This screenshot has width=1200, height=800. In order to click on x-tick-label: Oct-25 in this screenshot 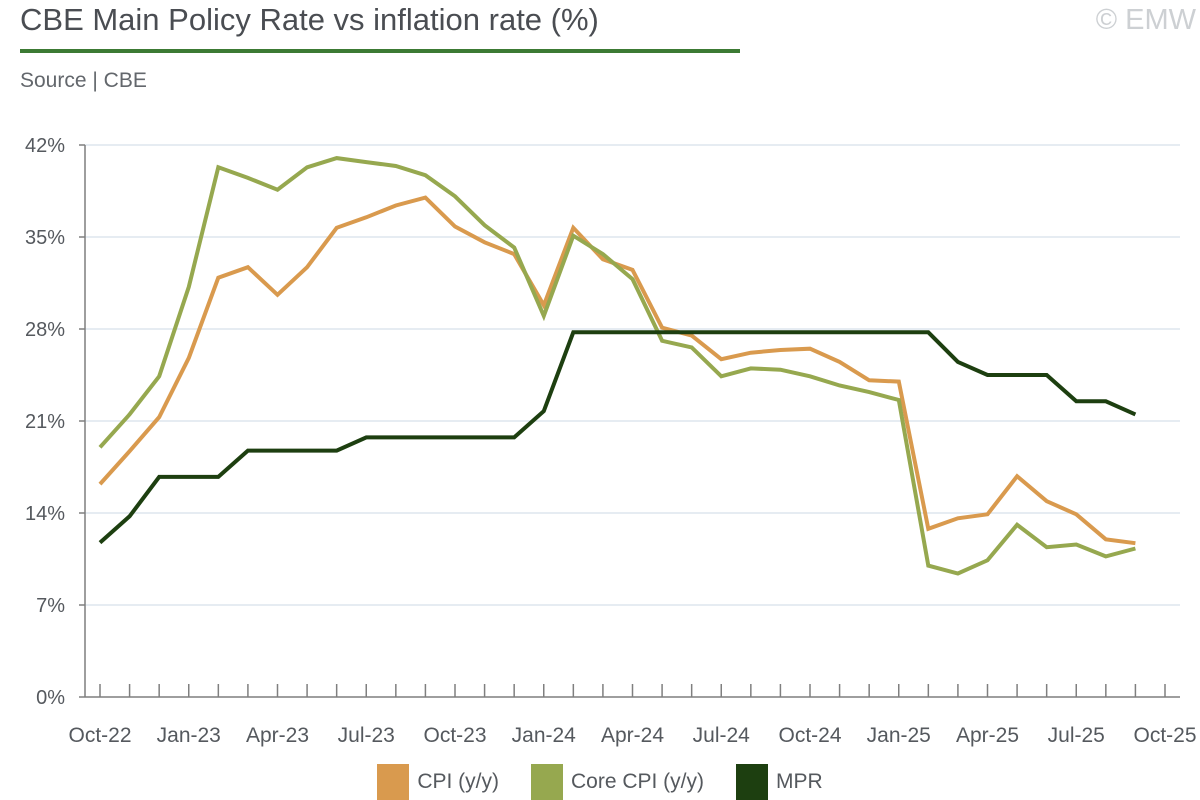, I will do `click(1164, 735)`.